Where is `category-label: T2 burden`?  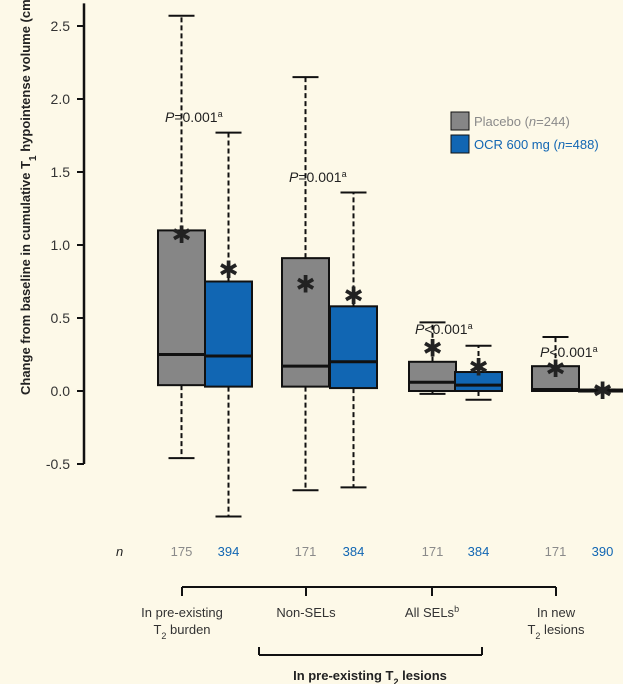
category-label: T2 burden is located at coordinates (181, 631).